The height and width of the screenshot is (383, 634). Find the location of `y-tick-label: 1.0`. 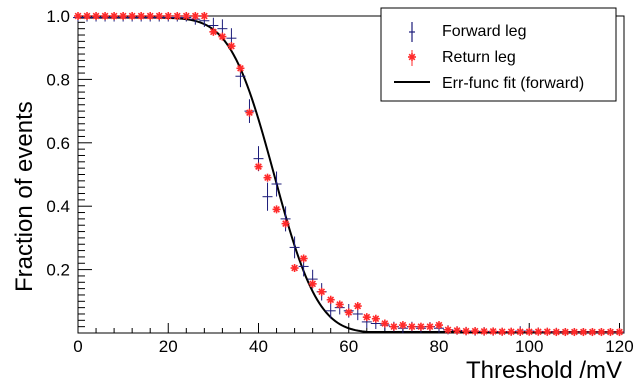

y-tick-label: 1.0 is located at coordinates (58, 16).